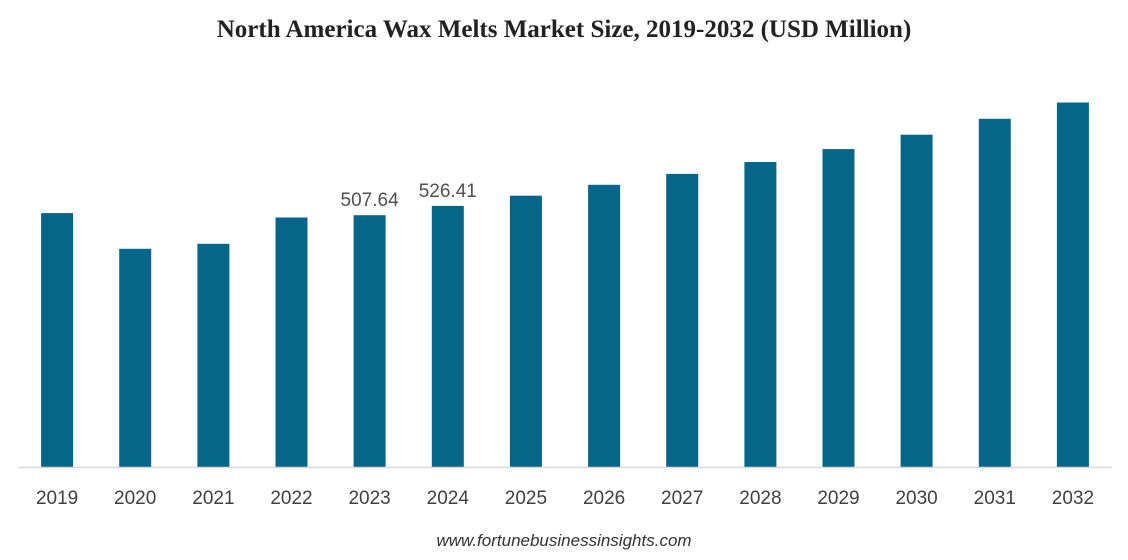 The image size is (1128, 560). What do you see at coordinates (213, 498) in the screenshot?
I see `x-tick-label-2021: 2021` at bounding box center [213, 498].